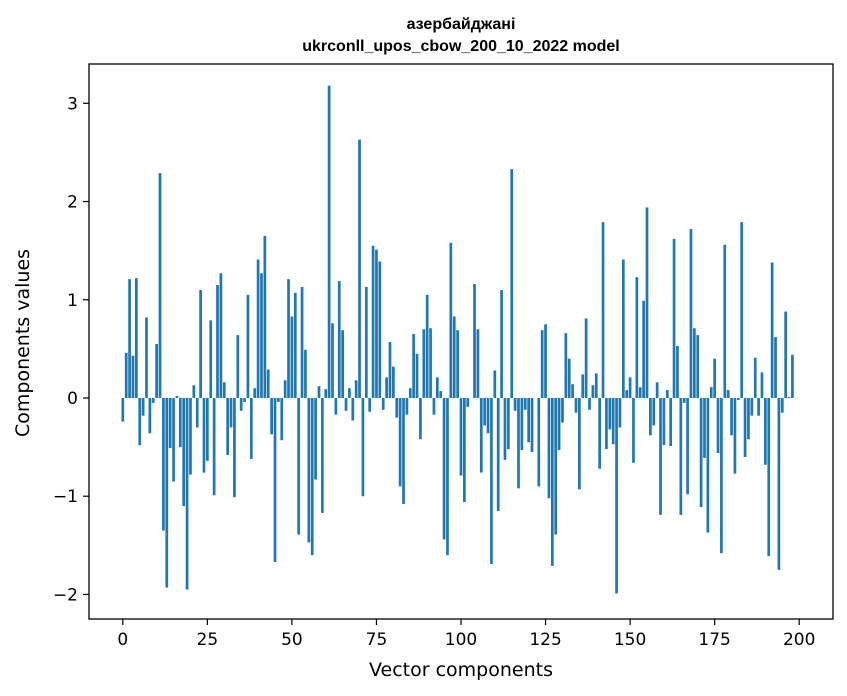 The image size is (847, 696). What do you see at coordinates (461, 670) in the screenshot?
I see `x-axis-label: Vector components` at bounding box center [461, 670].